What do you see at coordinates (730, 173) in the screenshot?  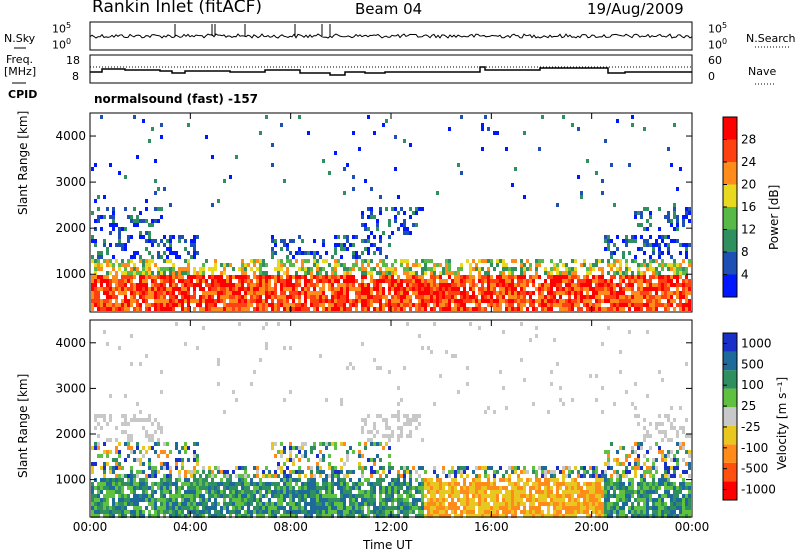 I see `power-colorbar-segment` at bounding box center [730, 173].